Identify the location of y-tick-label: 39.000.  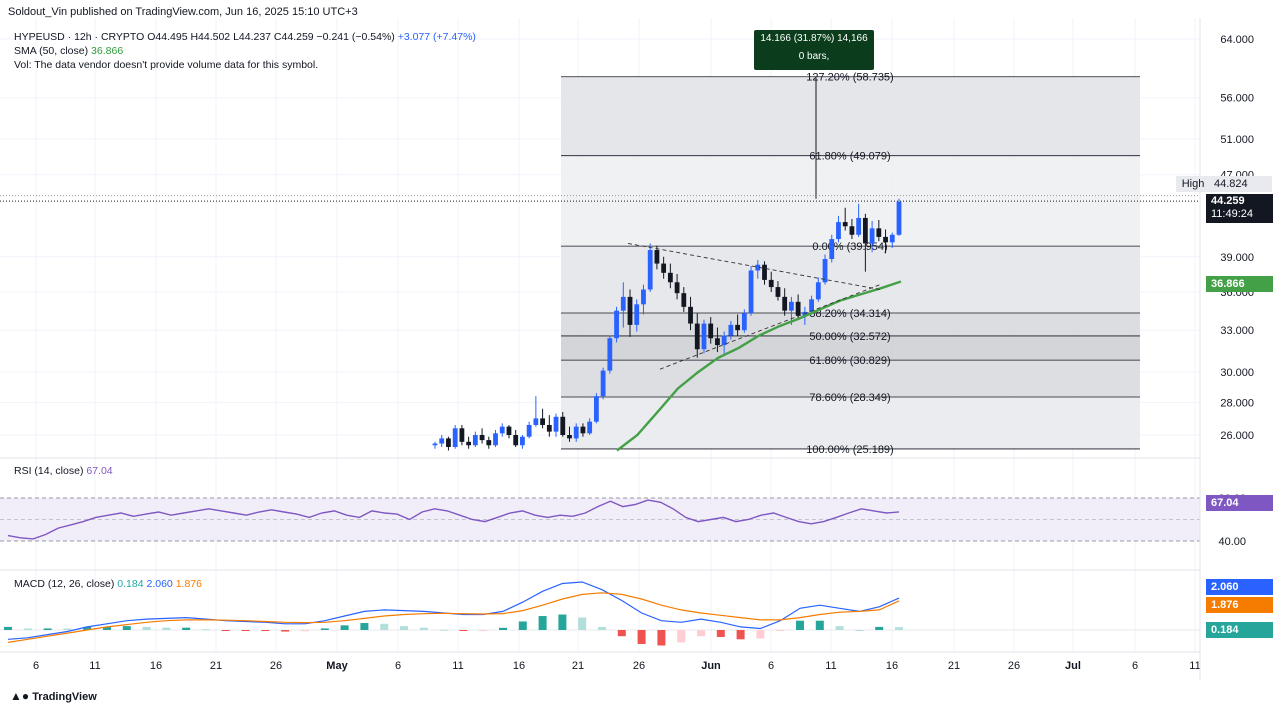
(1237, 258).